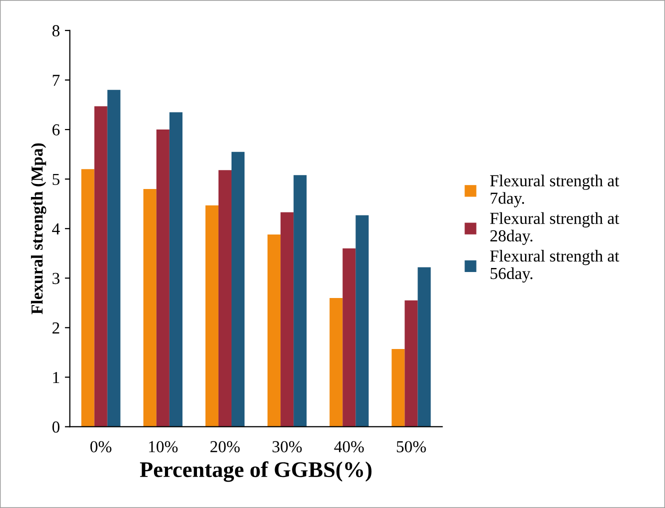 Image resolution: width=665 pixels, height=508 pixels. What do you see at coordinates (163, 446) in the screenshot?
I see `x-tick-label: 10%` at bounding box center [163, 446].